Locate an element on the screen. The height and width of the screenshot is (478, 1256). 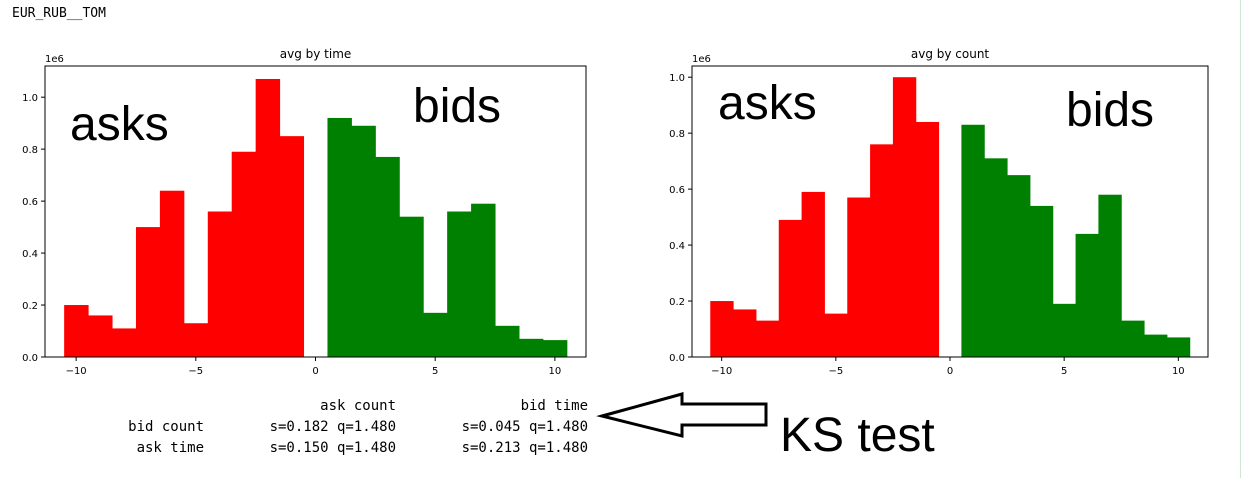
cell-border is located at coordinates (1240, 239).